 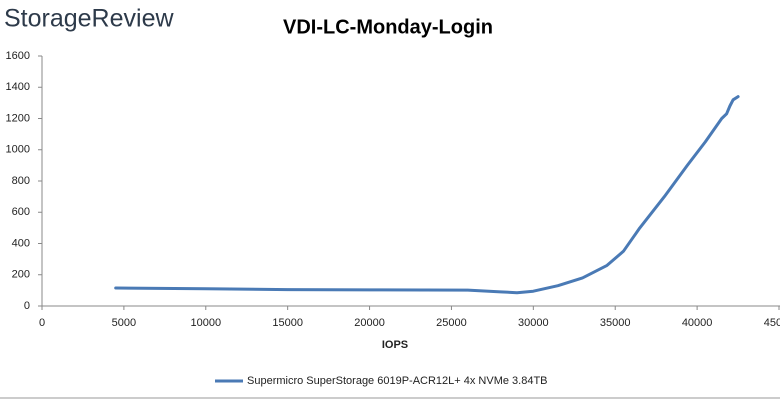 I want to click on x-tick-label: 15000, so click(x=287, y=323).